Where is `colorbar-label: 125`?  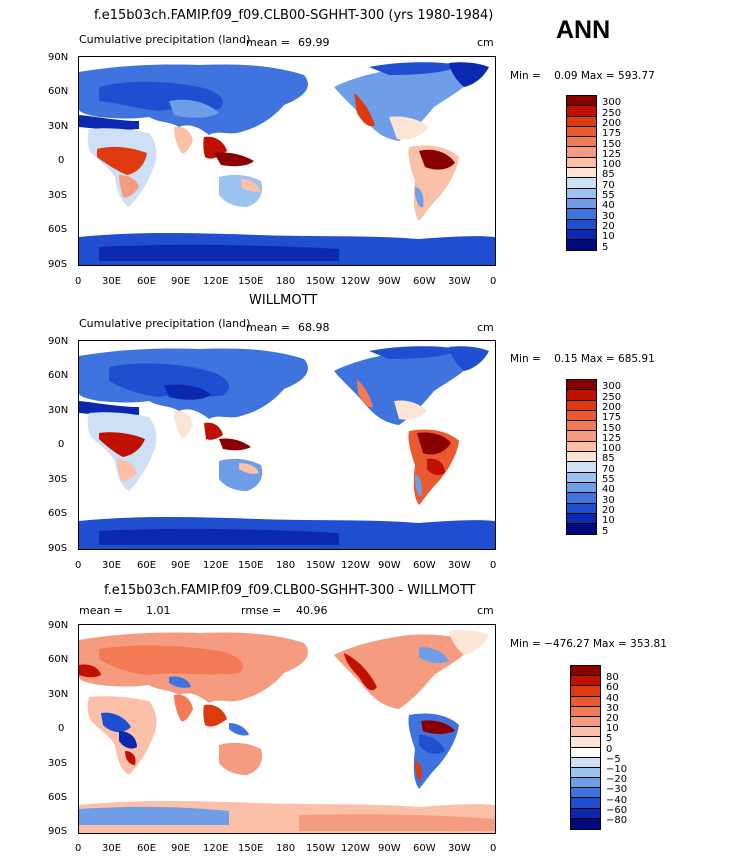
colorbar-label: 125 is located at coordinates (612, 154).